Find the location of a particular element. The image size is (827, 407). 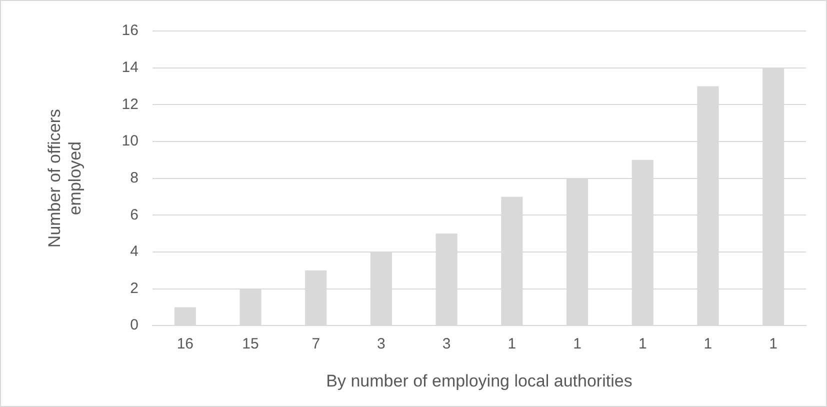

y-tick-label: 2 is located at coordinates (134, 288).